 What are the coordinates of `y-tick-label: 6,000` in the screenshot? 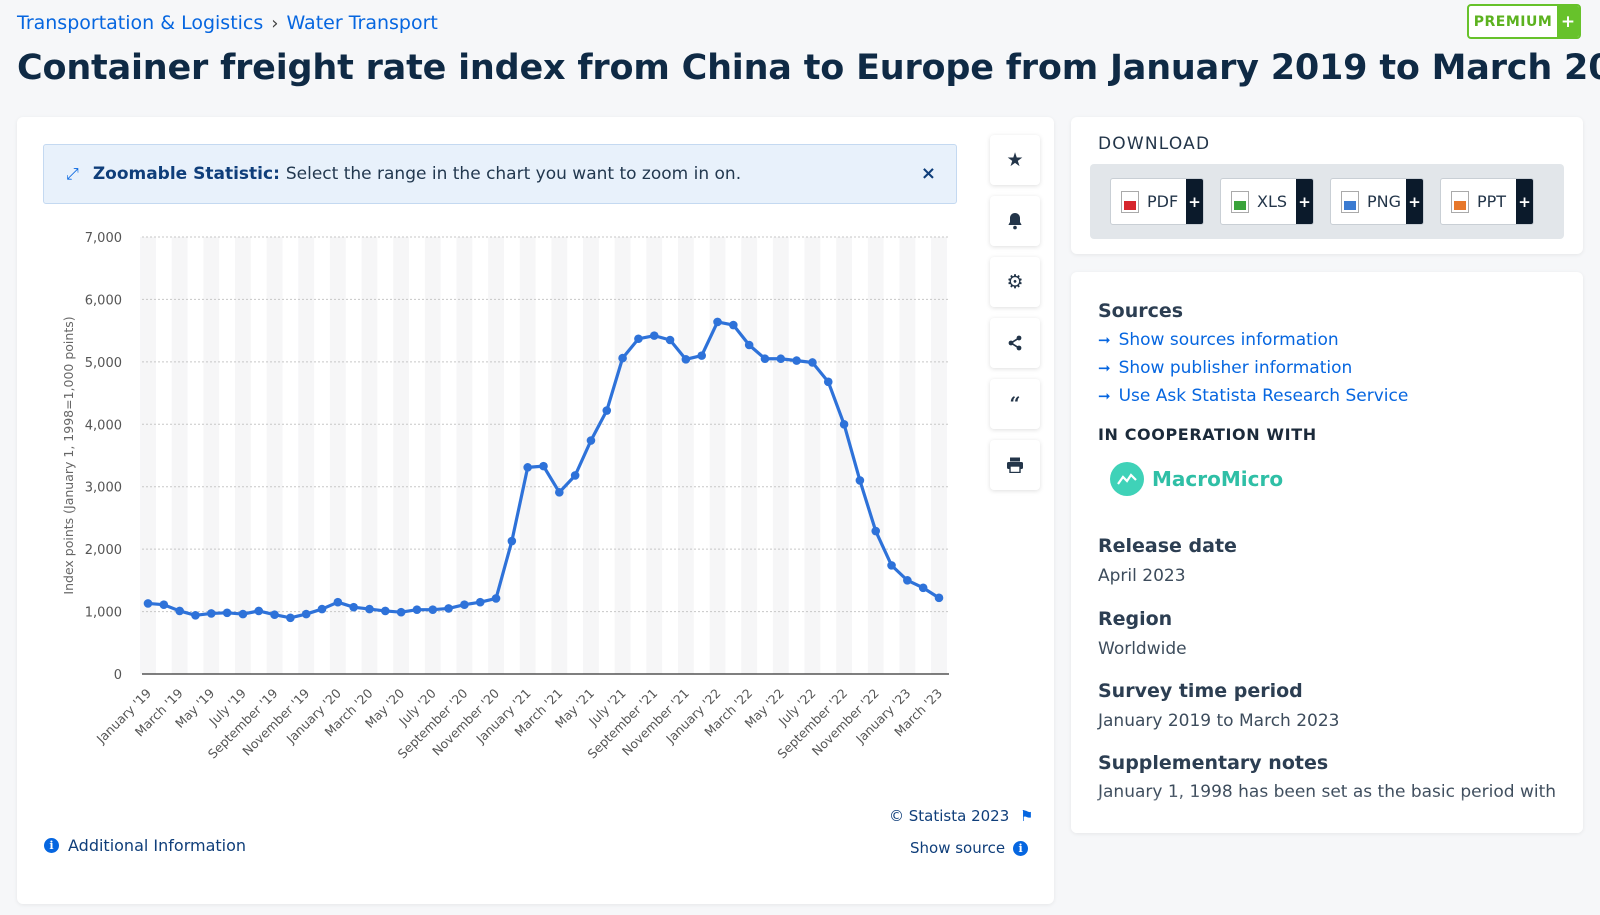 It's located at (103, 300).